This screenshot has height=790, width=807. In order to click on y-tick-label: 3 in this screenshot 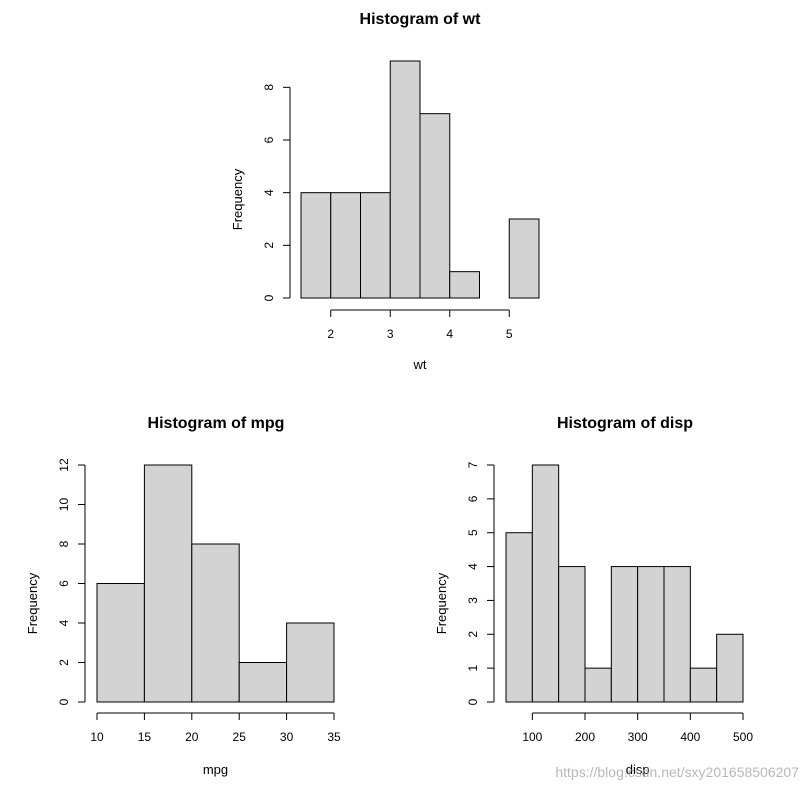, I will do `click(473, 600)`.